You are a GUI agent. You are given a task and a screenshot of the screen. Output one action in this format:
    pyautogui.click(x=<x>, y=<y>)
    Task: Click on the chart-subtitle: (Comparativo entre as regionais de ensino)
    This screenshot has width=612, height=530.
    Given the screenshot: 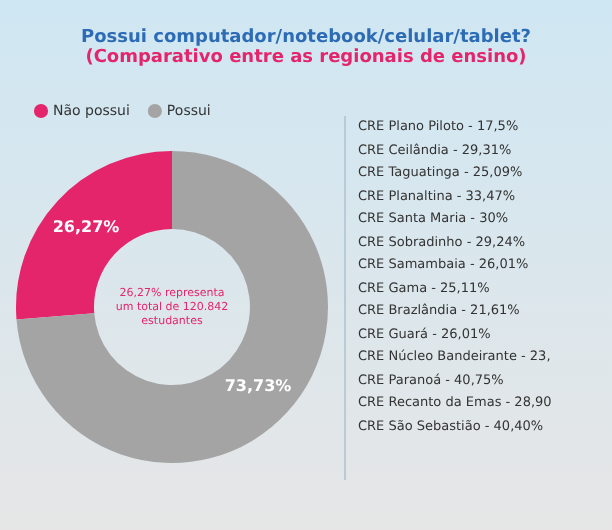 What is the action you would take?
    pyautogui.click(x=306, y=58)
    